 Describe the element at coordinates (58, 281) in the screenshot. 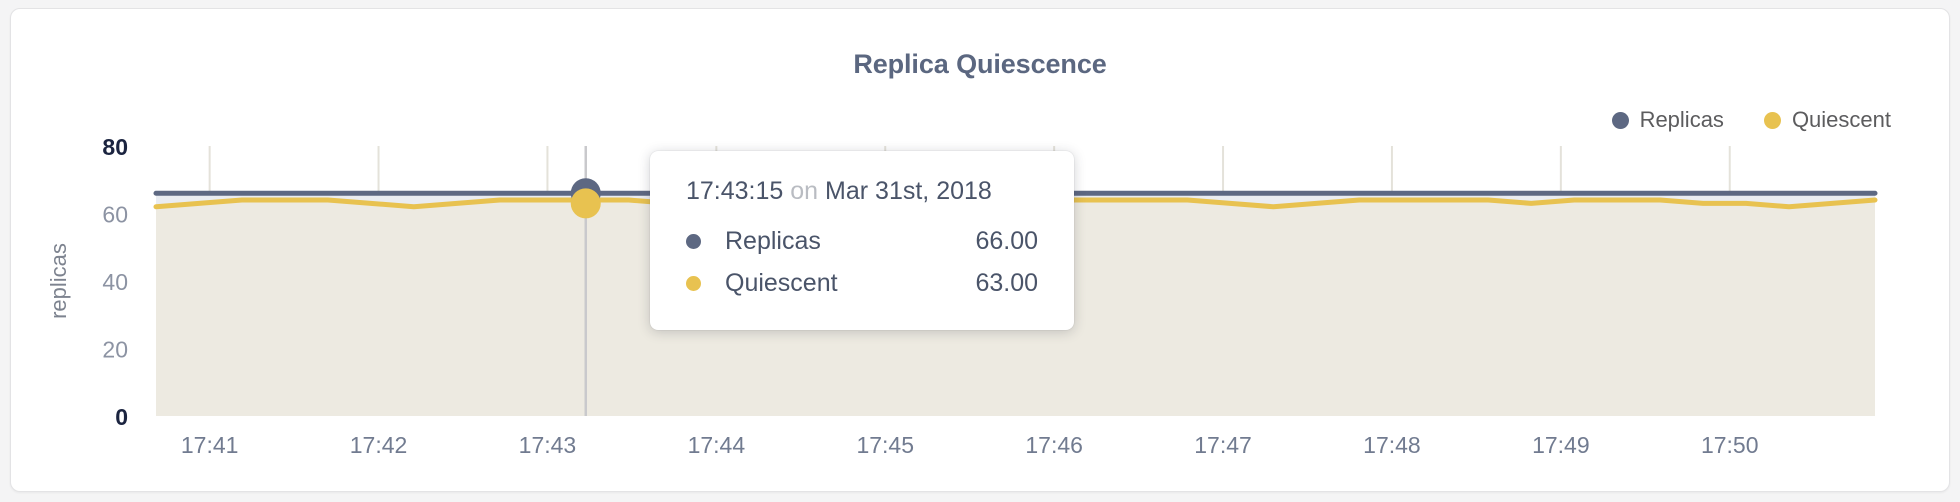

I see `y-axis-label: replicas` at that location.